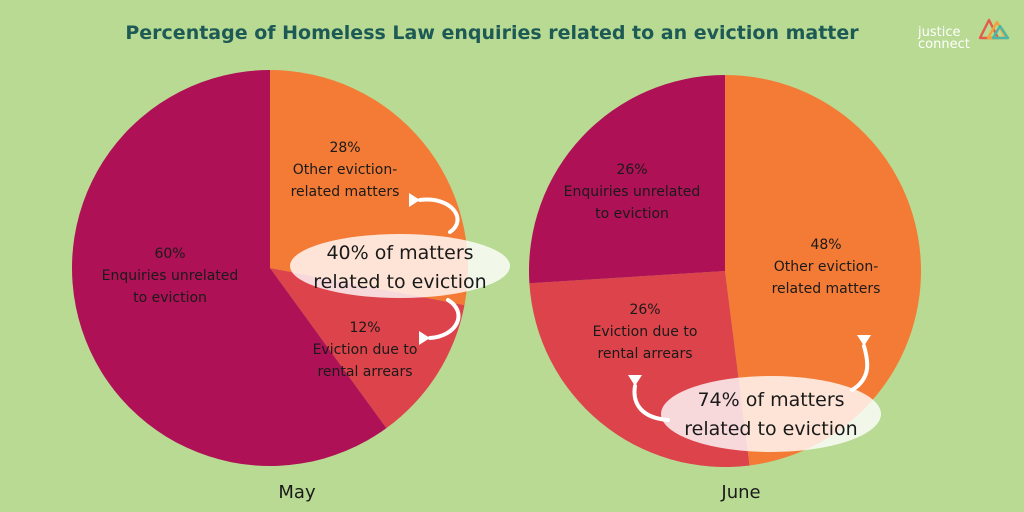  I want to click on pie-slice-unrelated, so click(627, 179).